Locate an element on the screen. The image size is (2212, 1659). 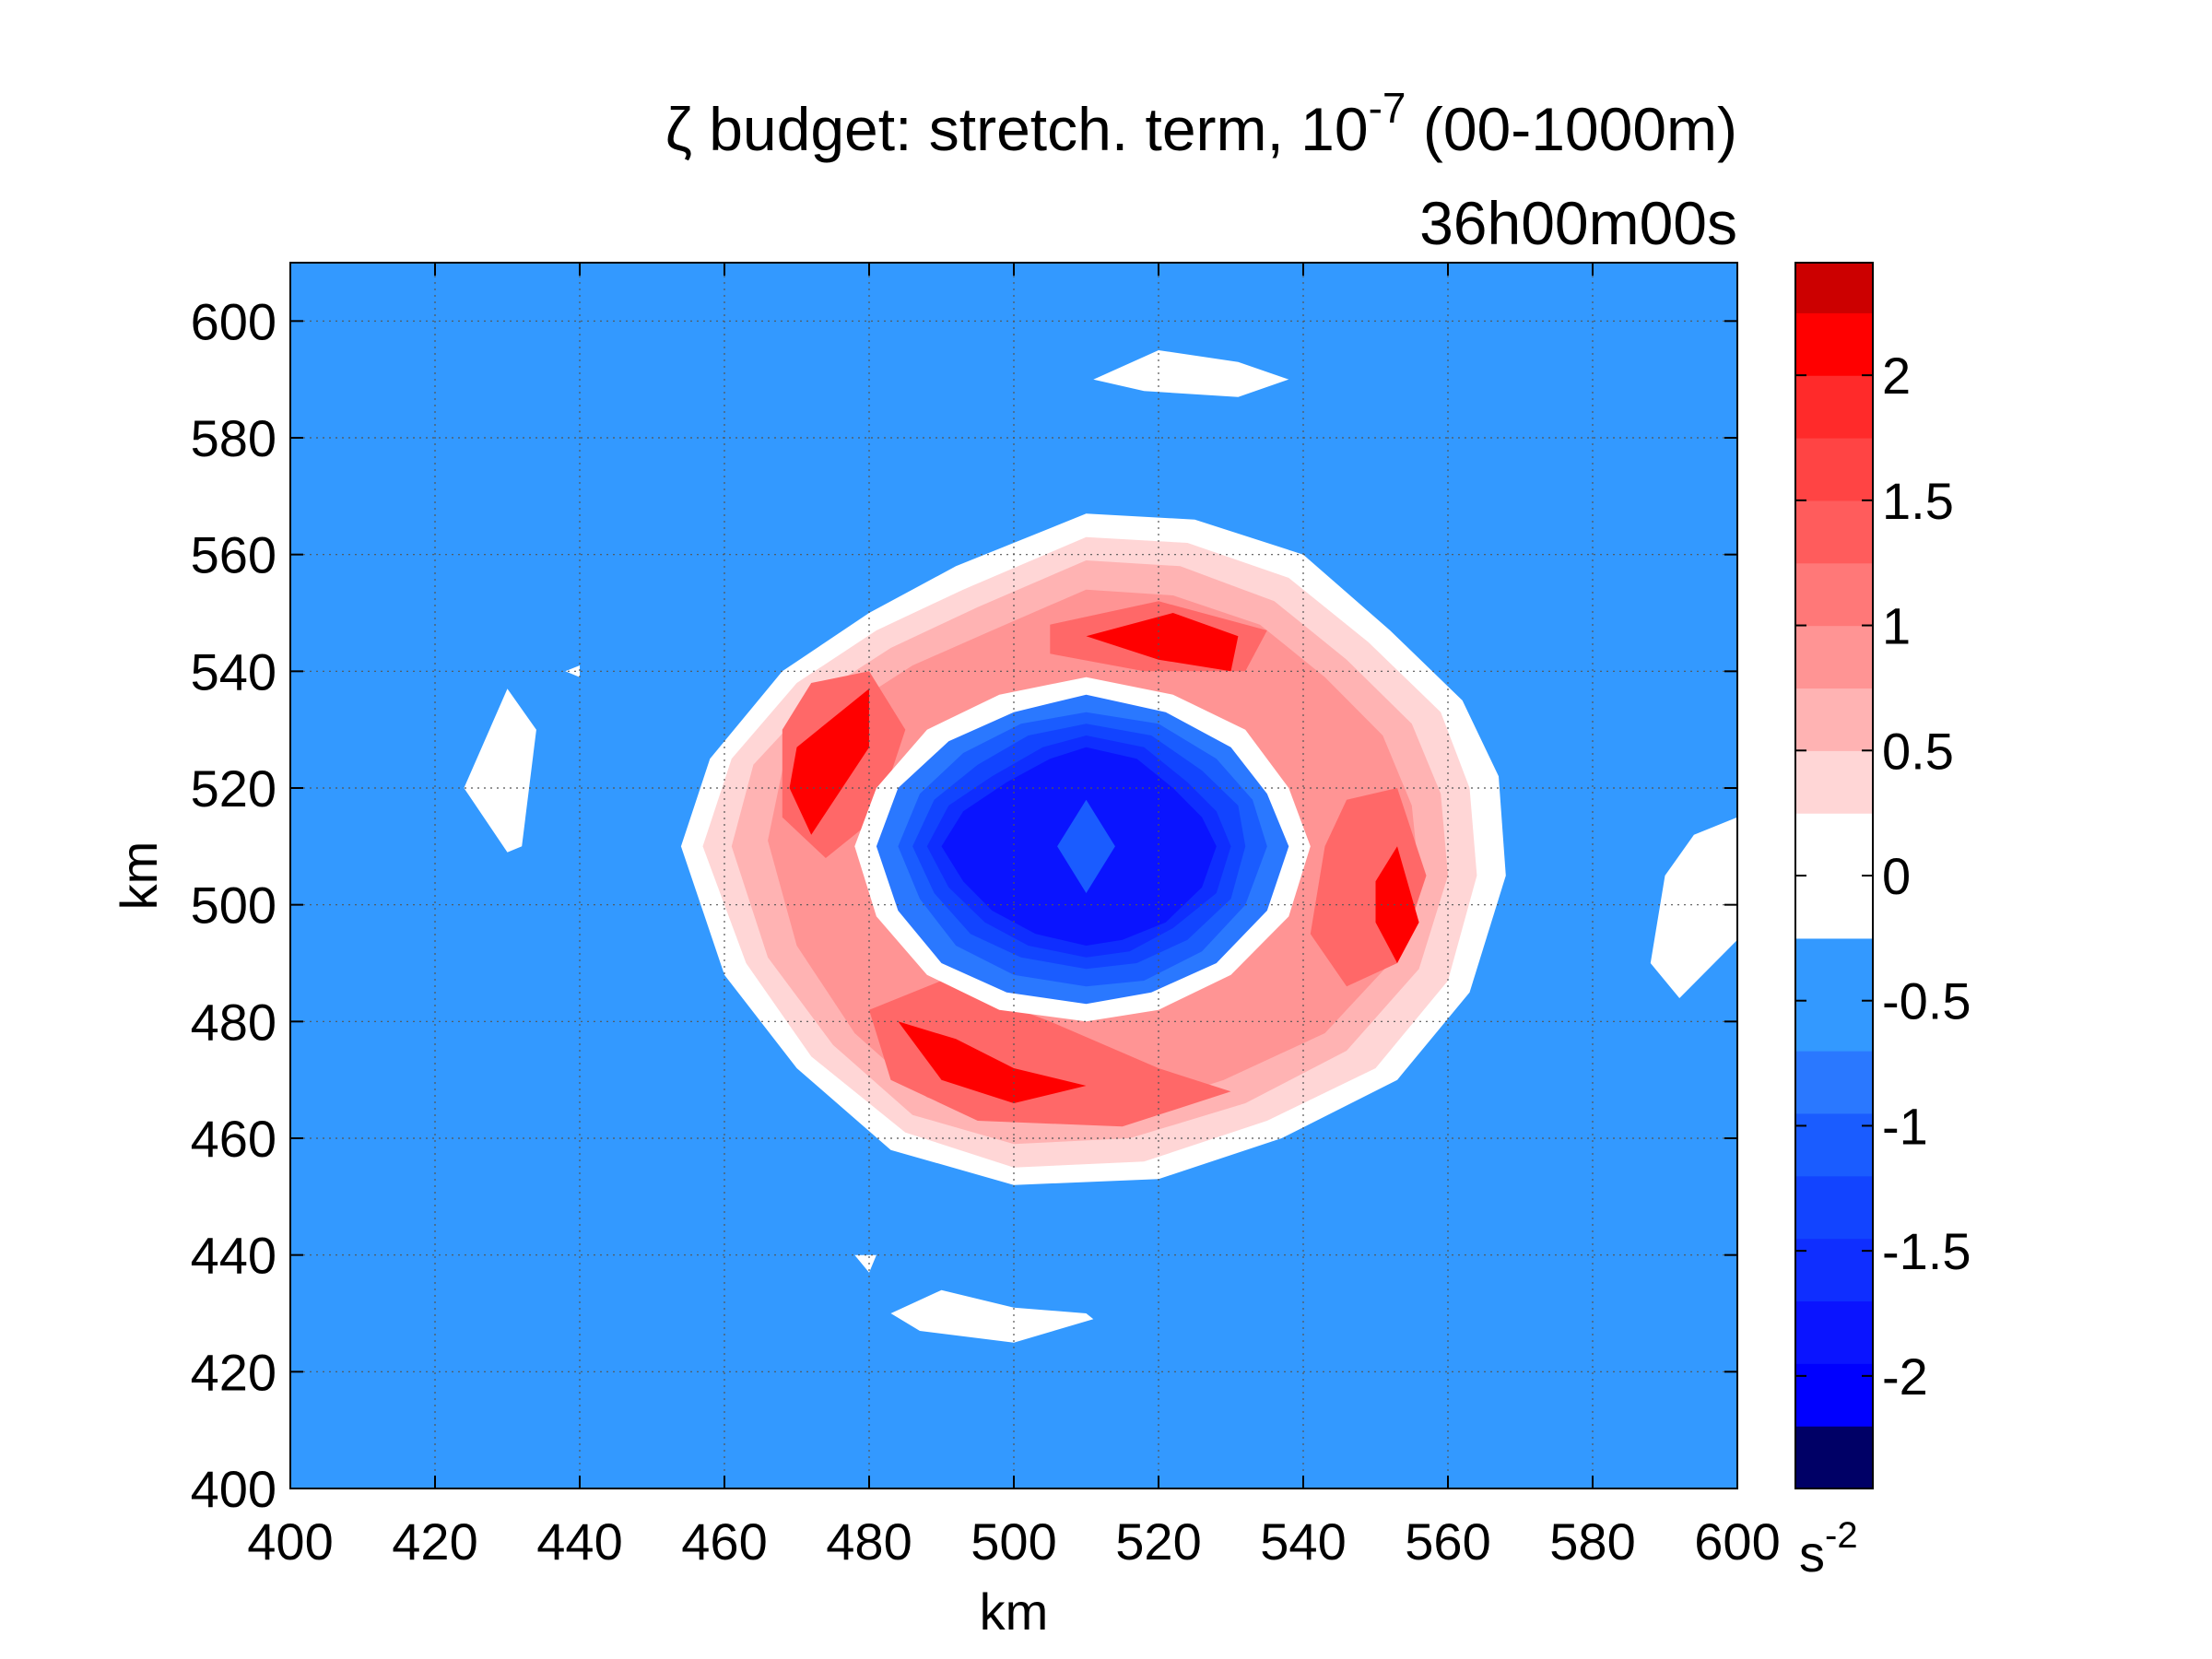
x-tick-label: 580 is located at coordinates (1592, 1541).